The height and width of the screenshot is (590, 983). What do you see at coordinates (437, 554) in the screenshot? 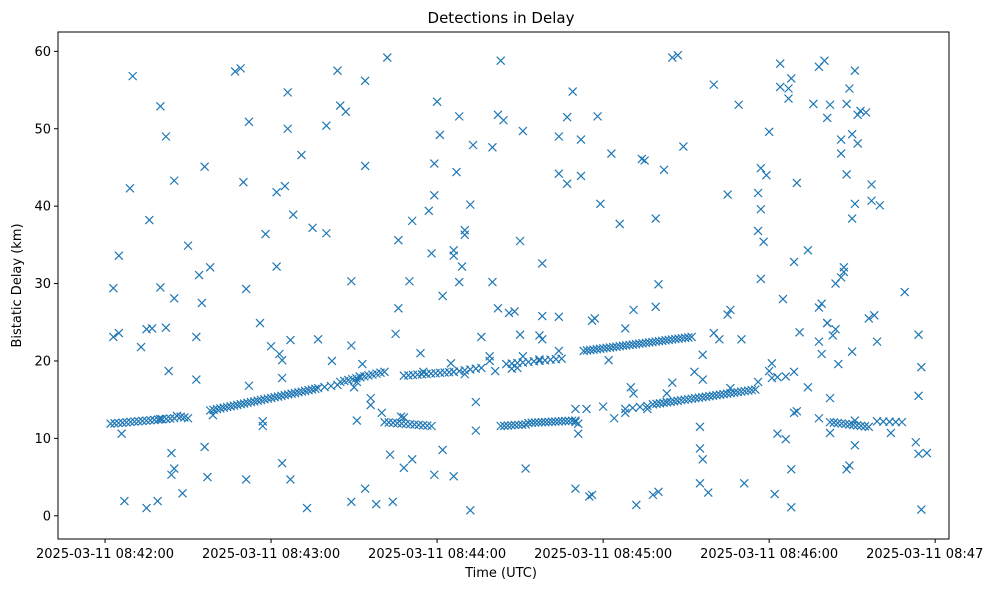
I see `x-tick-label: 2025-03-11 08:44:00` at bounding box center [437, 554].